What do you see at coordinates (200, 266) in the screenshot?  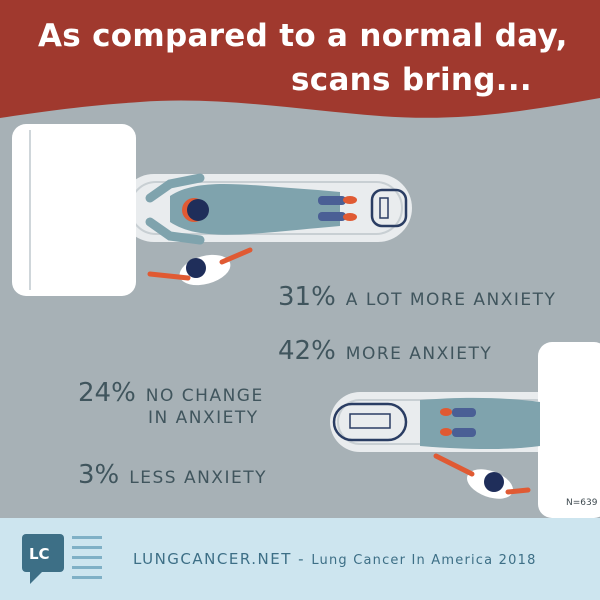 I see `technician-top` at bounding box center [200, 266].